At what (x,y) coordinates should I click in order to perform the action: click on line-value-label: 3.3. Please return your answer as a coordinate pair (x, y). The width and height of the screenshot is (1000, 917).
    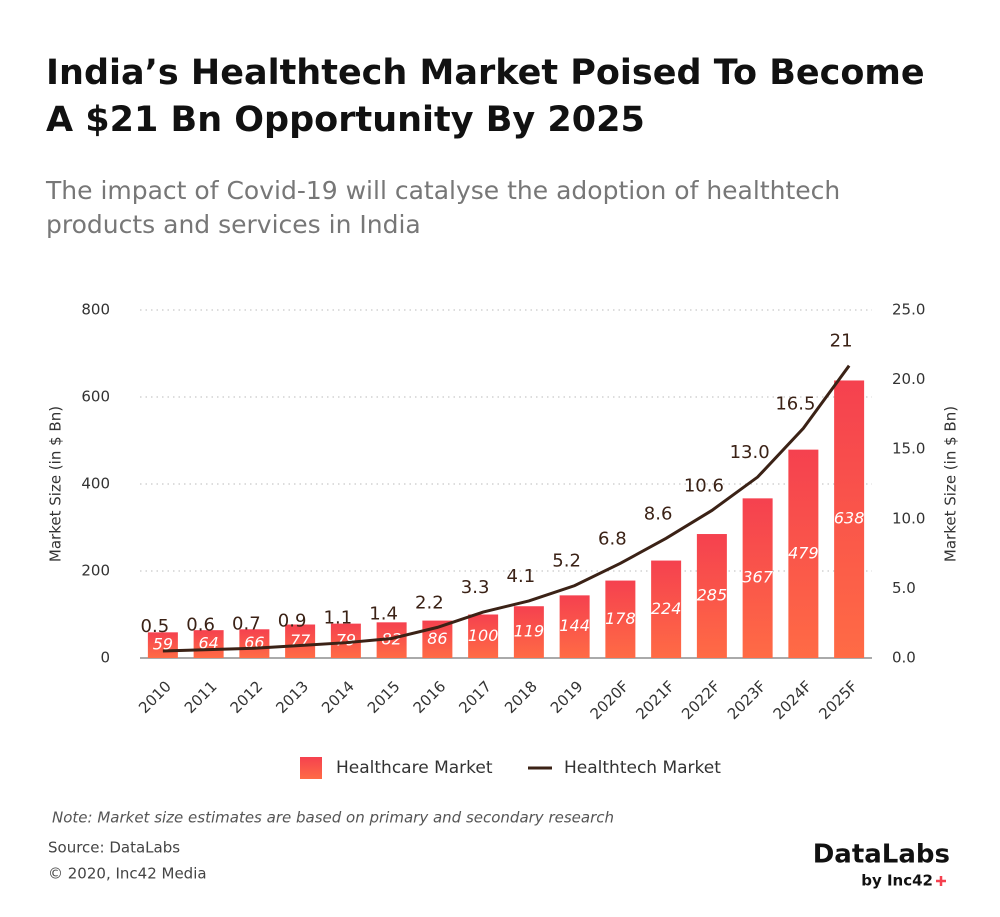
    Looking at the image, I should click on (475, 587).